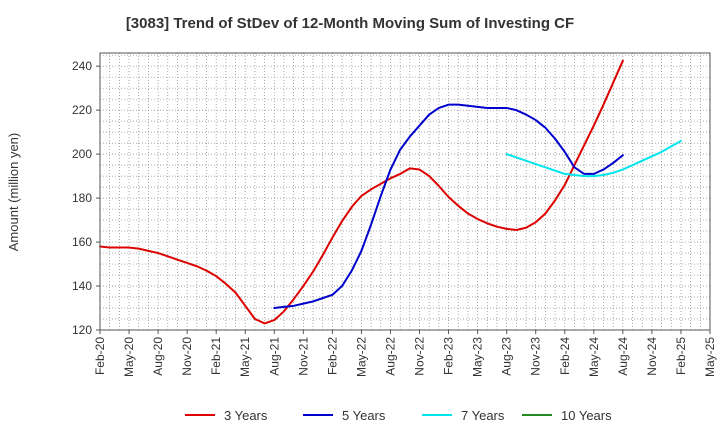 This screenshot has height=440, width=720. What do you see at coordinates (364, 415) in the screenshot?
I see `legend-label-5-years: 5 Years` at bounding box center [364, 415].